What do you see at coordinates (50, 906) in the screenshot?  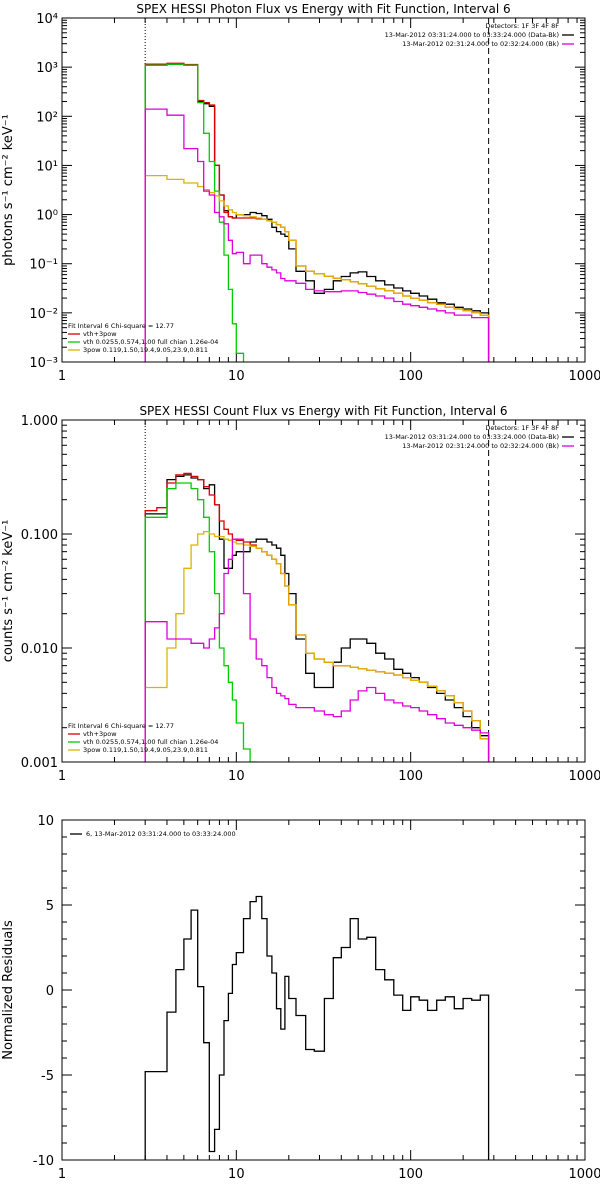 I see `y-tick-label: 5` at bounding box center [50, 906].